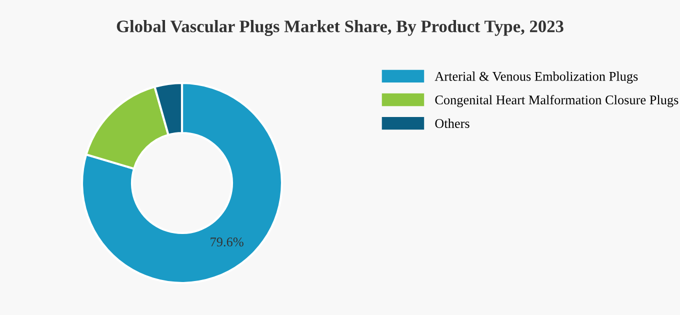 This screenshot has height=315, width=680. Describe the element at coordinates (452, 123) in the screenshot. I see `legend-label: Others` at that location.